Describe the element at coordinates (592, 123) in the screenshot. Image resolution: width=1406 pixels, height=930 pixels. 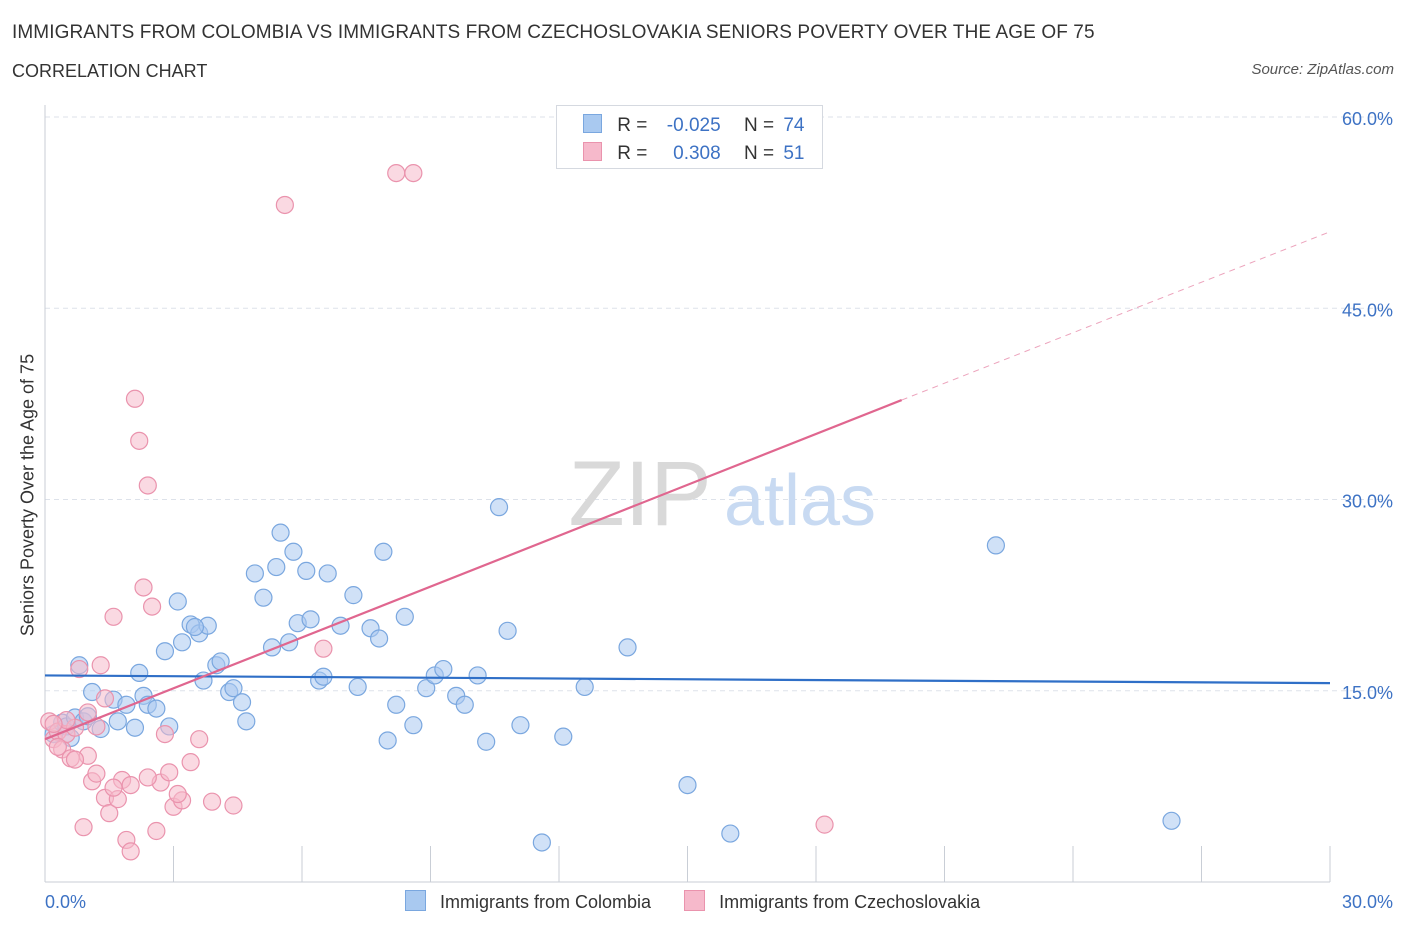
I see `swatch-colombia` at that location.